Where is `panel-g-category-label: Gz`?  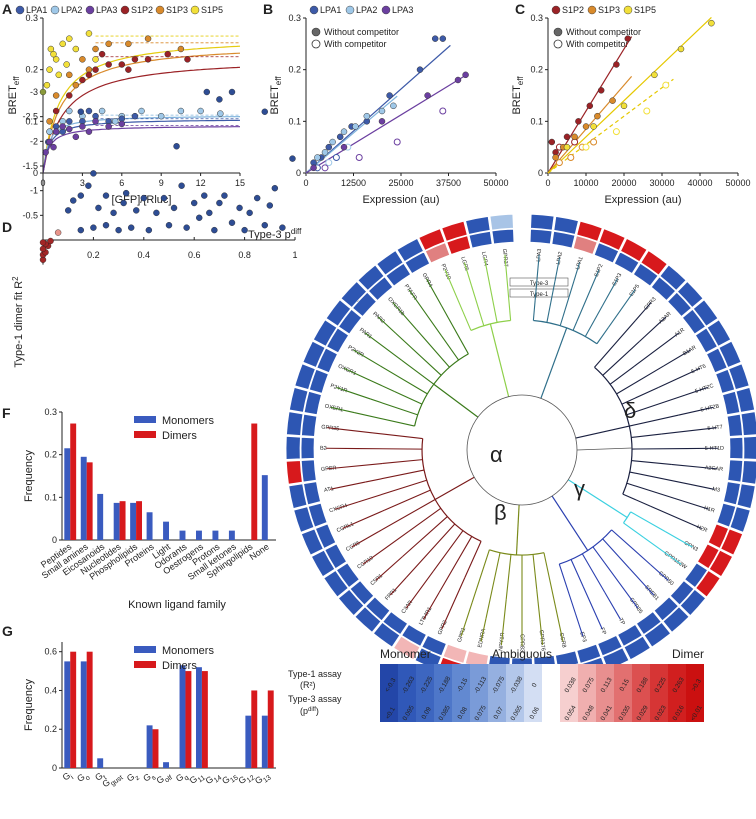
panel-g-category-label: Gz is located at coordinates (133, 777).